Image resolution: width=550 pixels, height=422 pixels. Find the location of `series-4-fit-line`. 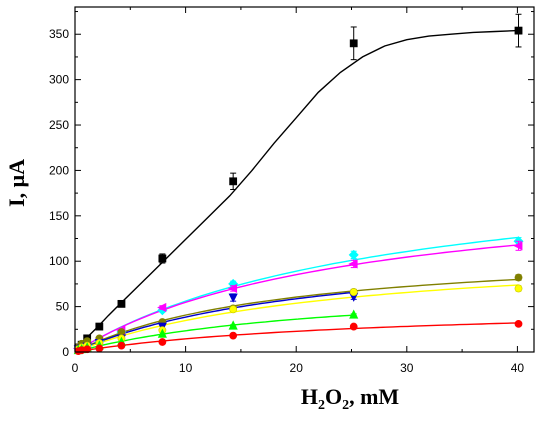

series-4-fit-line is located at coordinates (296, 315).